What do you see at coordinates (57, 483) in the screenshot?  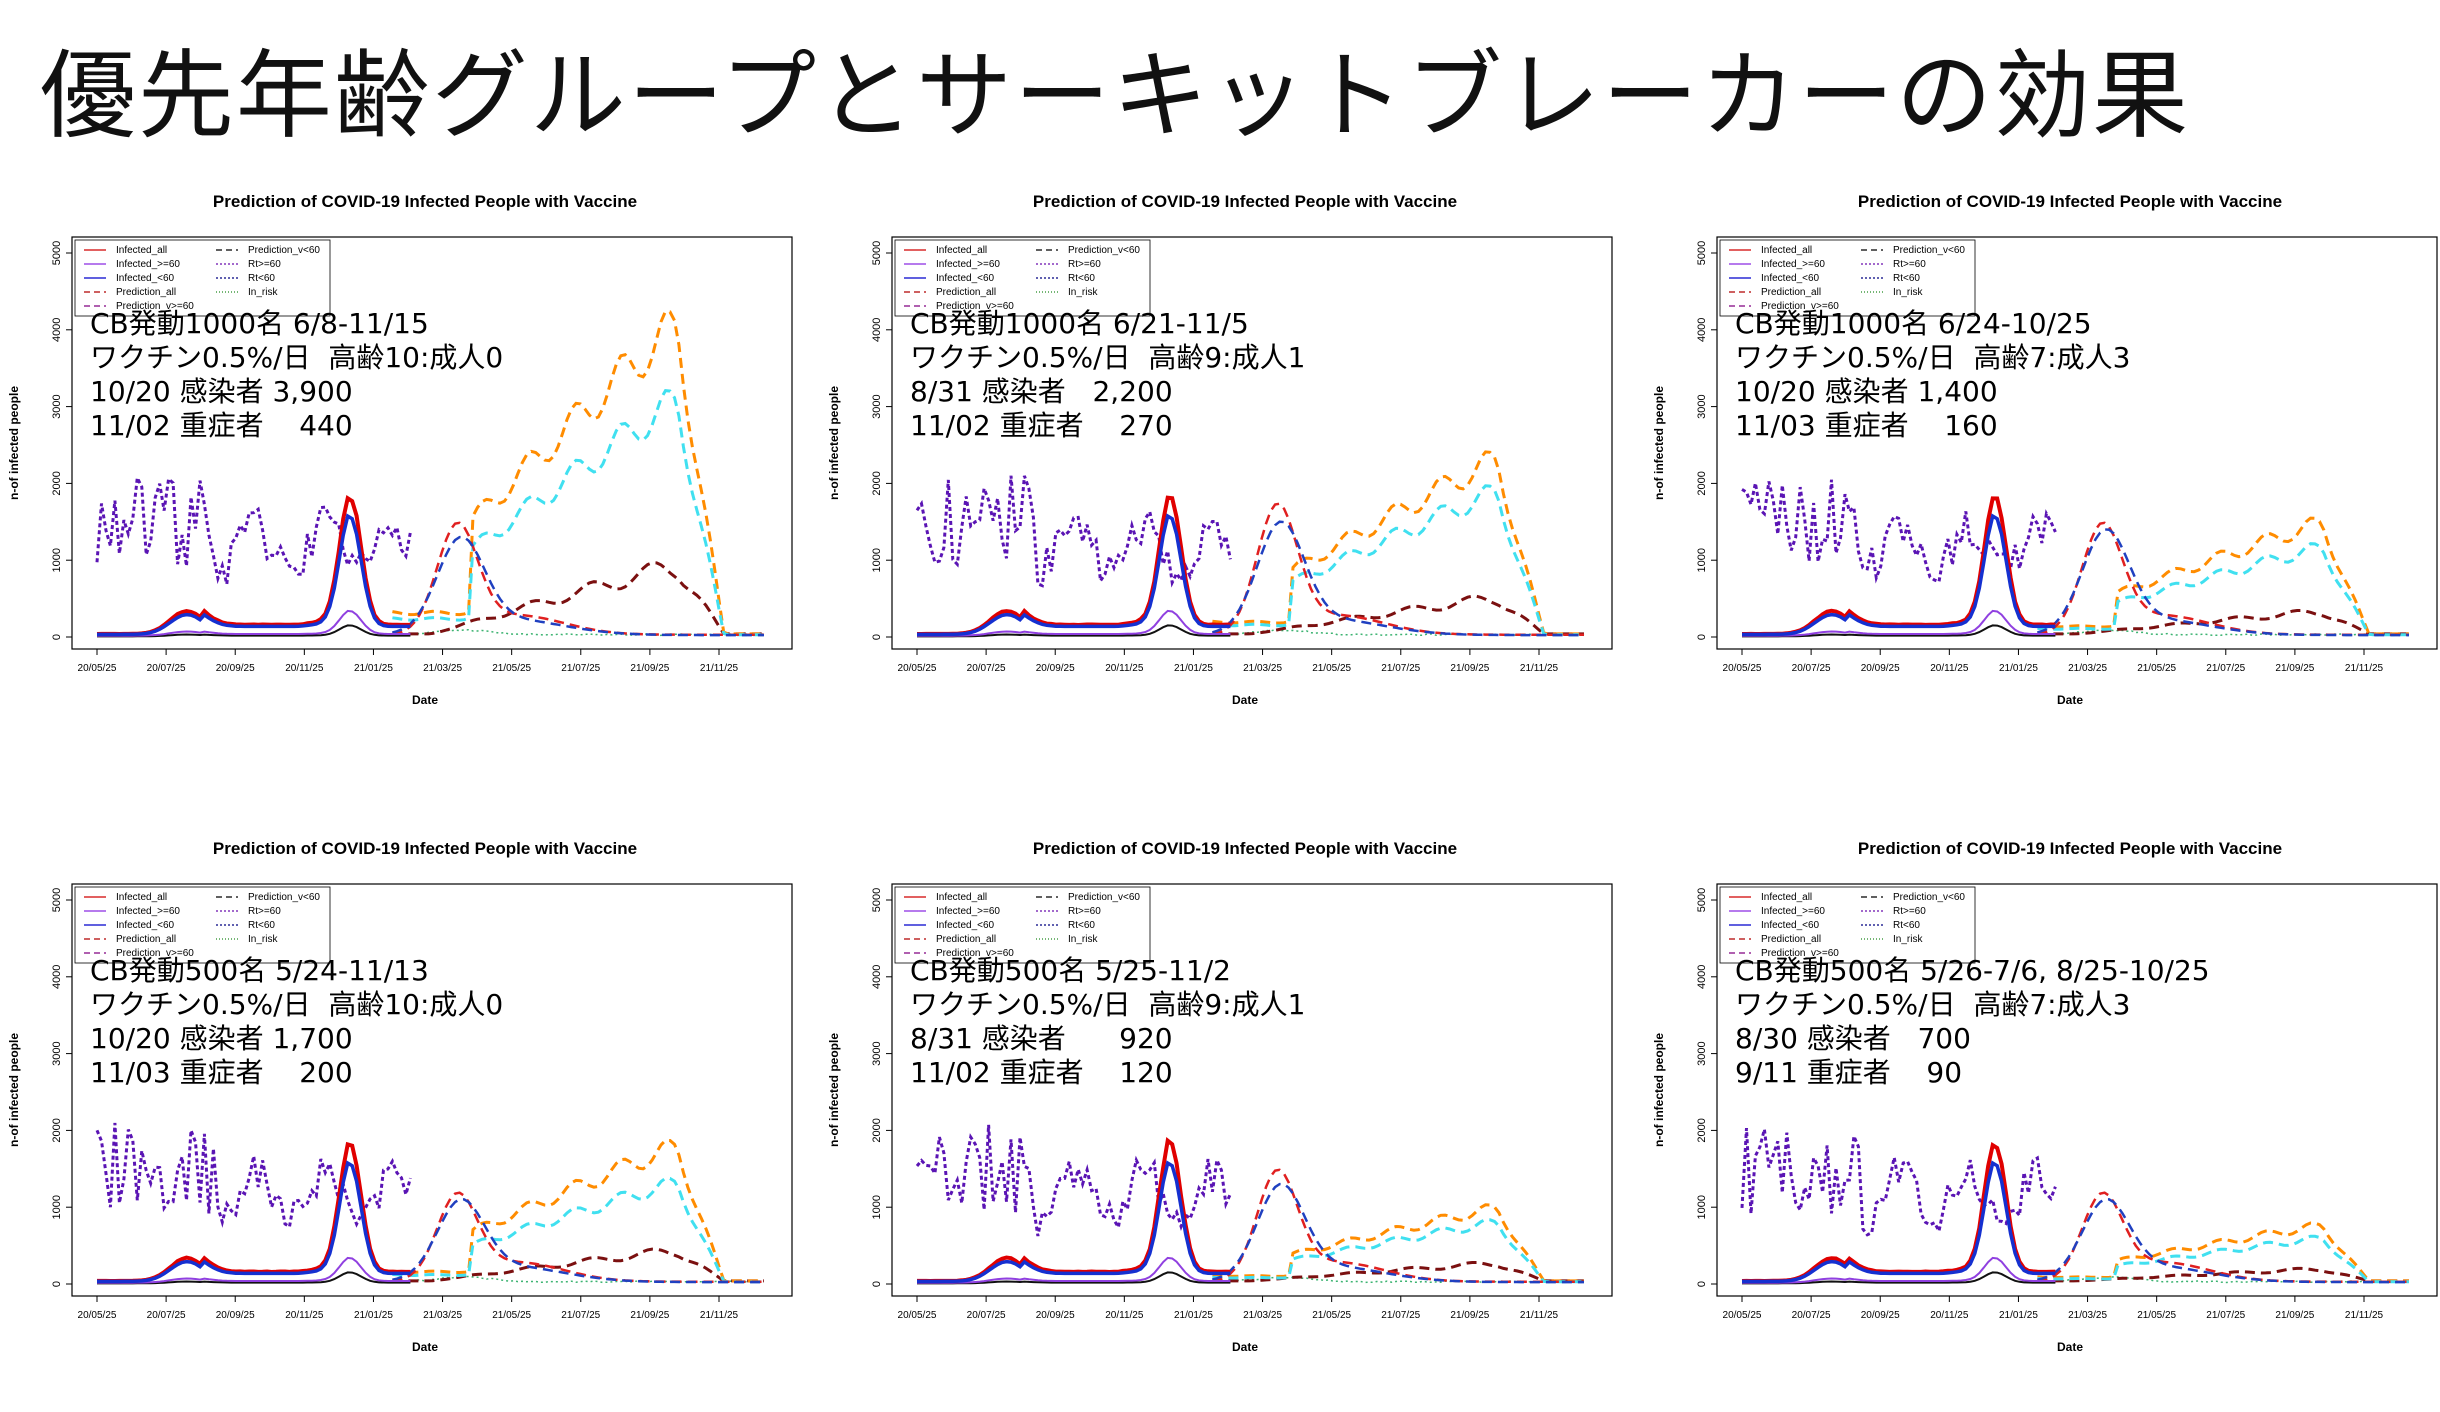 I see `y-tick-label: 2000` at bounding box center [57, 483].